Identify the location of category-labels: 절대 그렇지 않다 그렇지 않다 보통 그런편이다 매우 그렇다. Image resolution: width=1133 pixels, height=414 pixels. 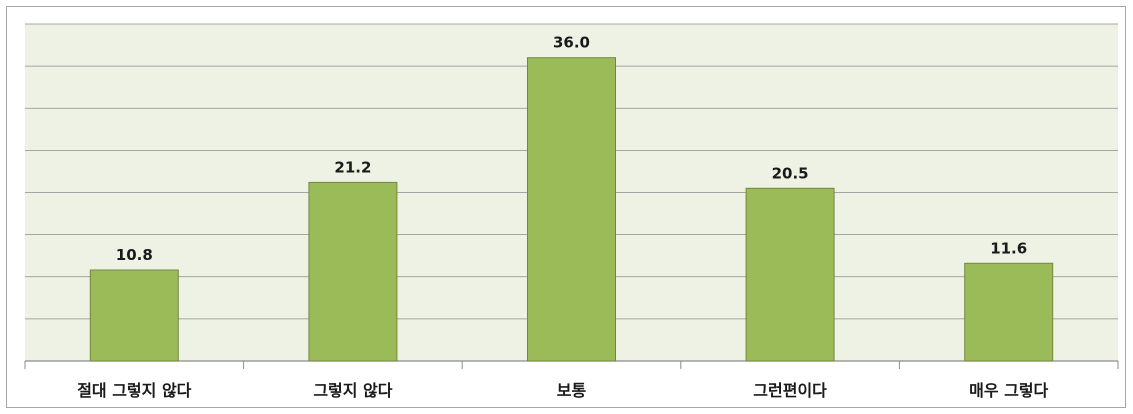
(562, 390).